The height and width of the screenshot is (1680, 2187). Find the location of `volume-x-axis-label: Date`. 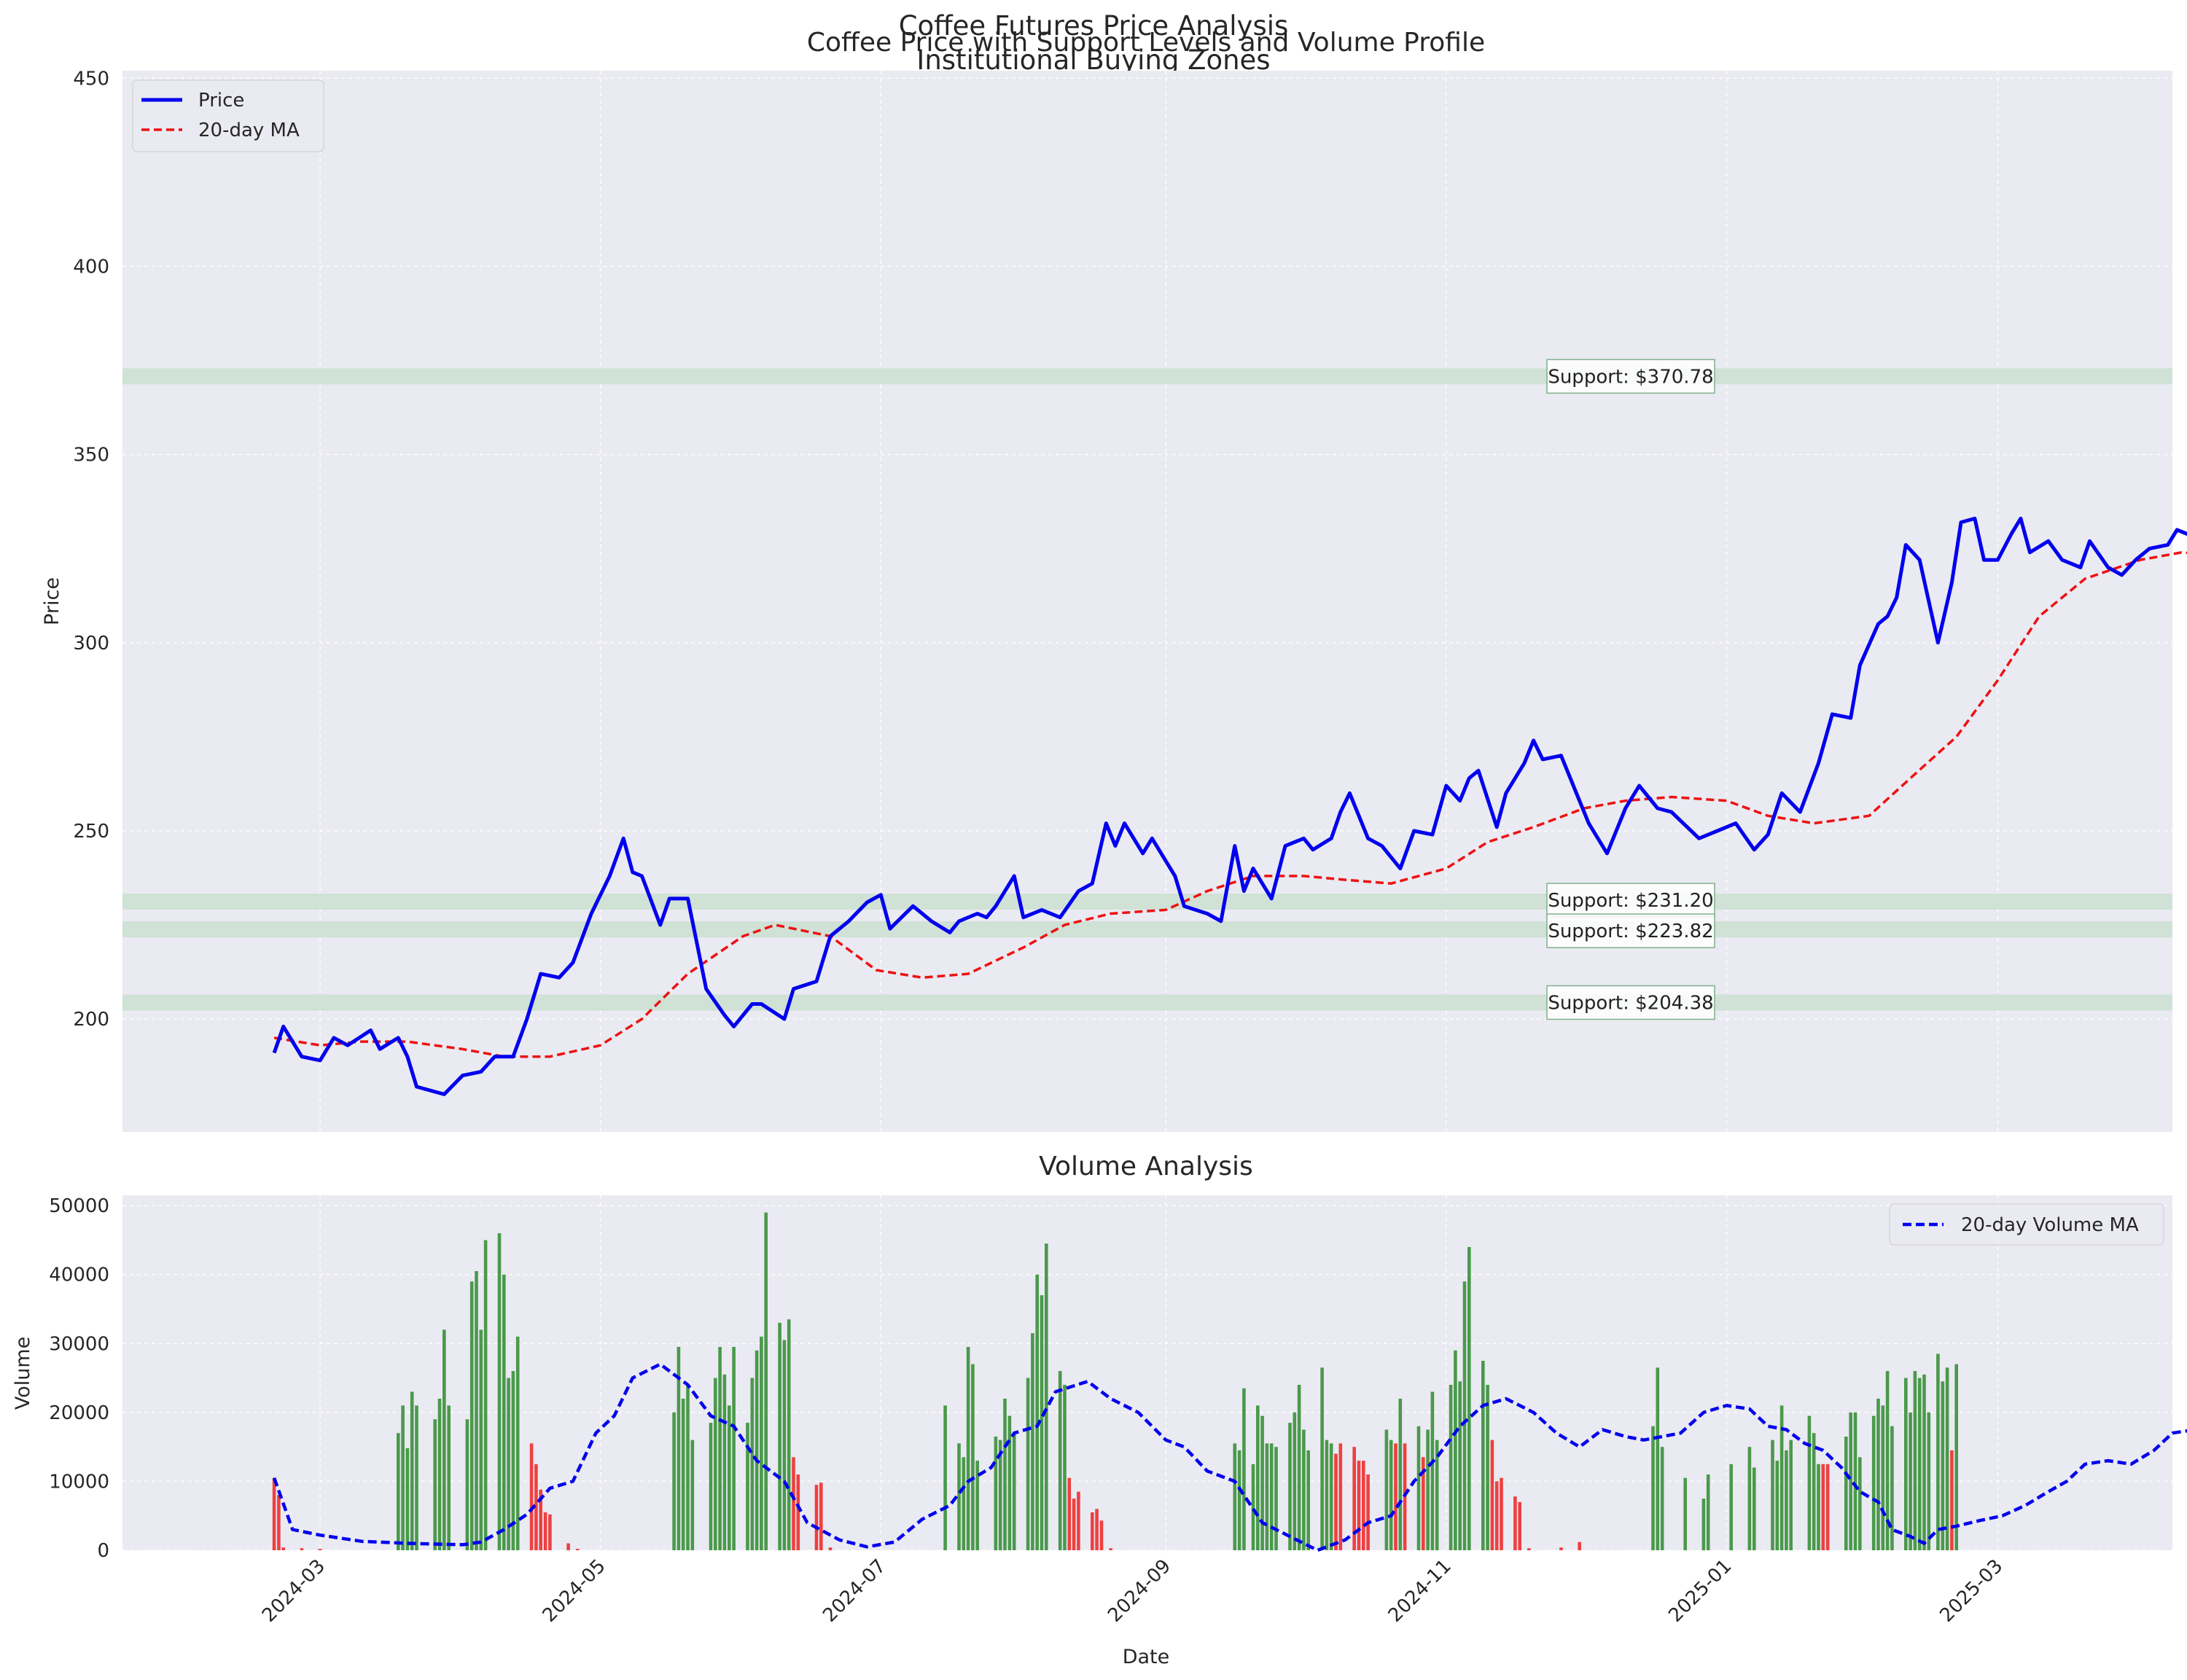

volume-x-axis-label: Date is located at coordinates (1146, 1657).